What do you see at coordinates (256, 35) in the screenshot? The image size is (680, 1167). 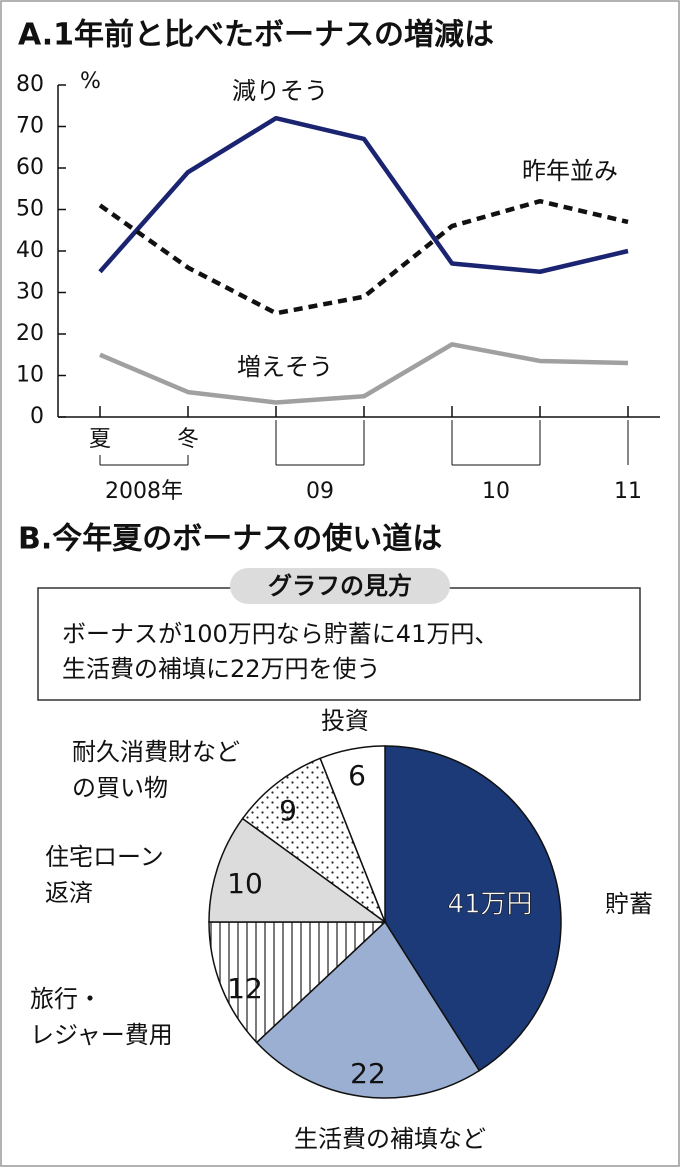 I see `chart-a-title: A.1年前と比べたボーナスの増減は` at bounding box center [256, 35].